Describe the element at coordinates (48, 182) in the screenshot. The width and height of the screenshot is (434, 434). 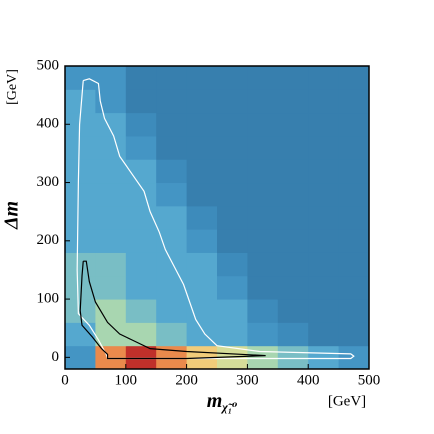
I see `y-tick-label: 300` at that location.